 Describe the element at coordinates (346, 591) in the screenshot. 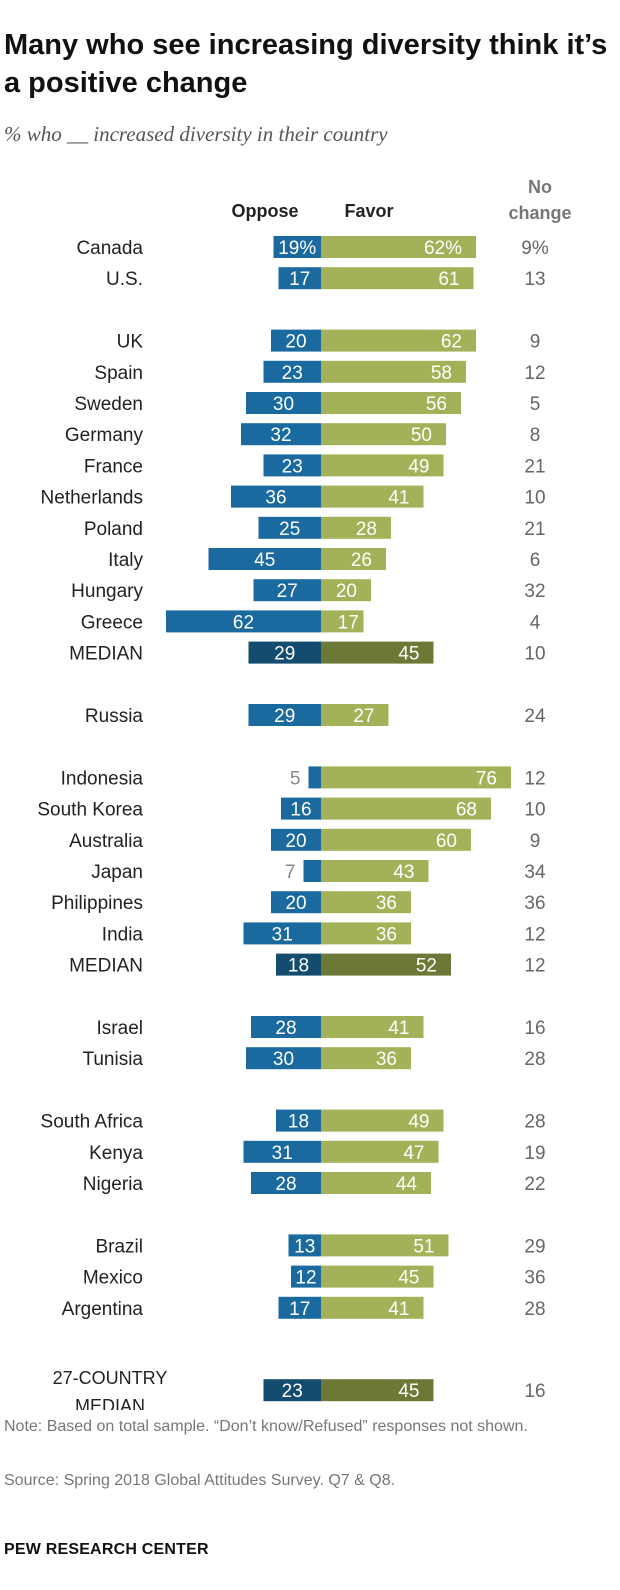

I see `favor-value-label: 20` at that location.